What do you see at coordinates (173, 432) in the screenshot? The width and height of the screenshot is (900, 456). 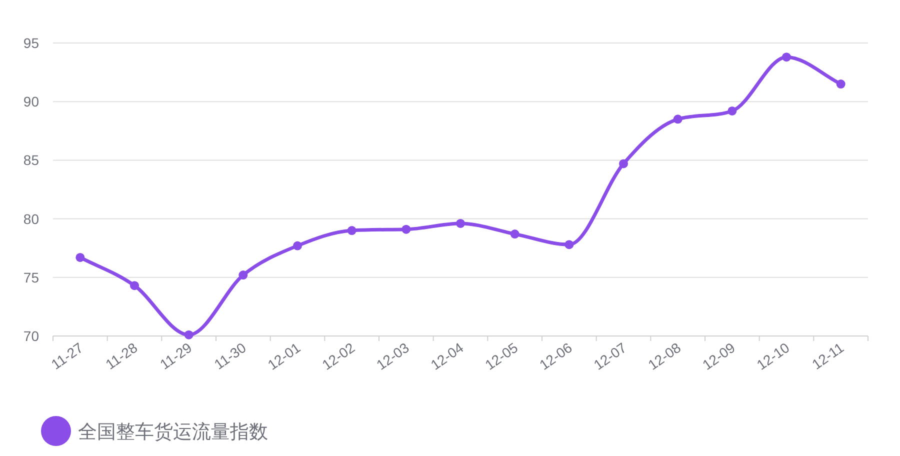 I see `legend-label: 全国整车货运流量指数` at bounding box center [173, 432].